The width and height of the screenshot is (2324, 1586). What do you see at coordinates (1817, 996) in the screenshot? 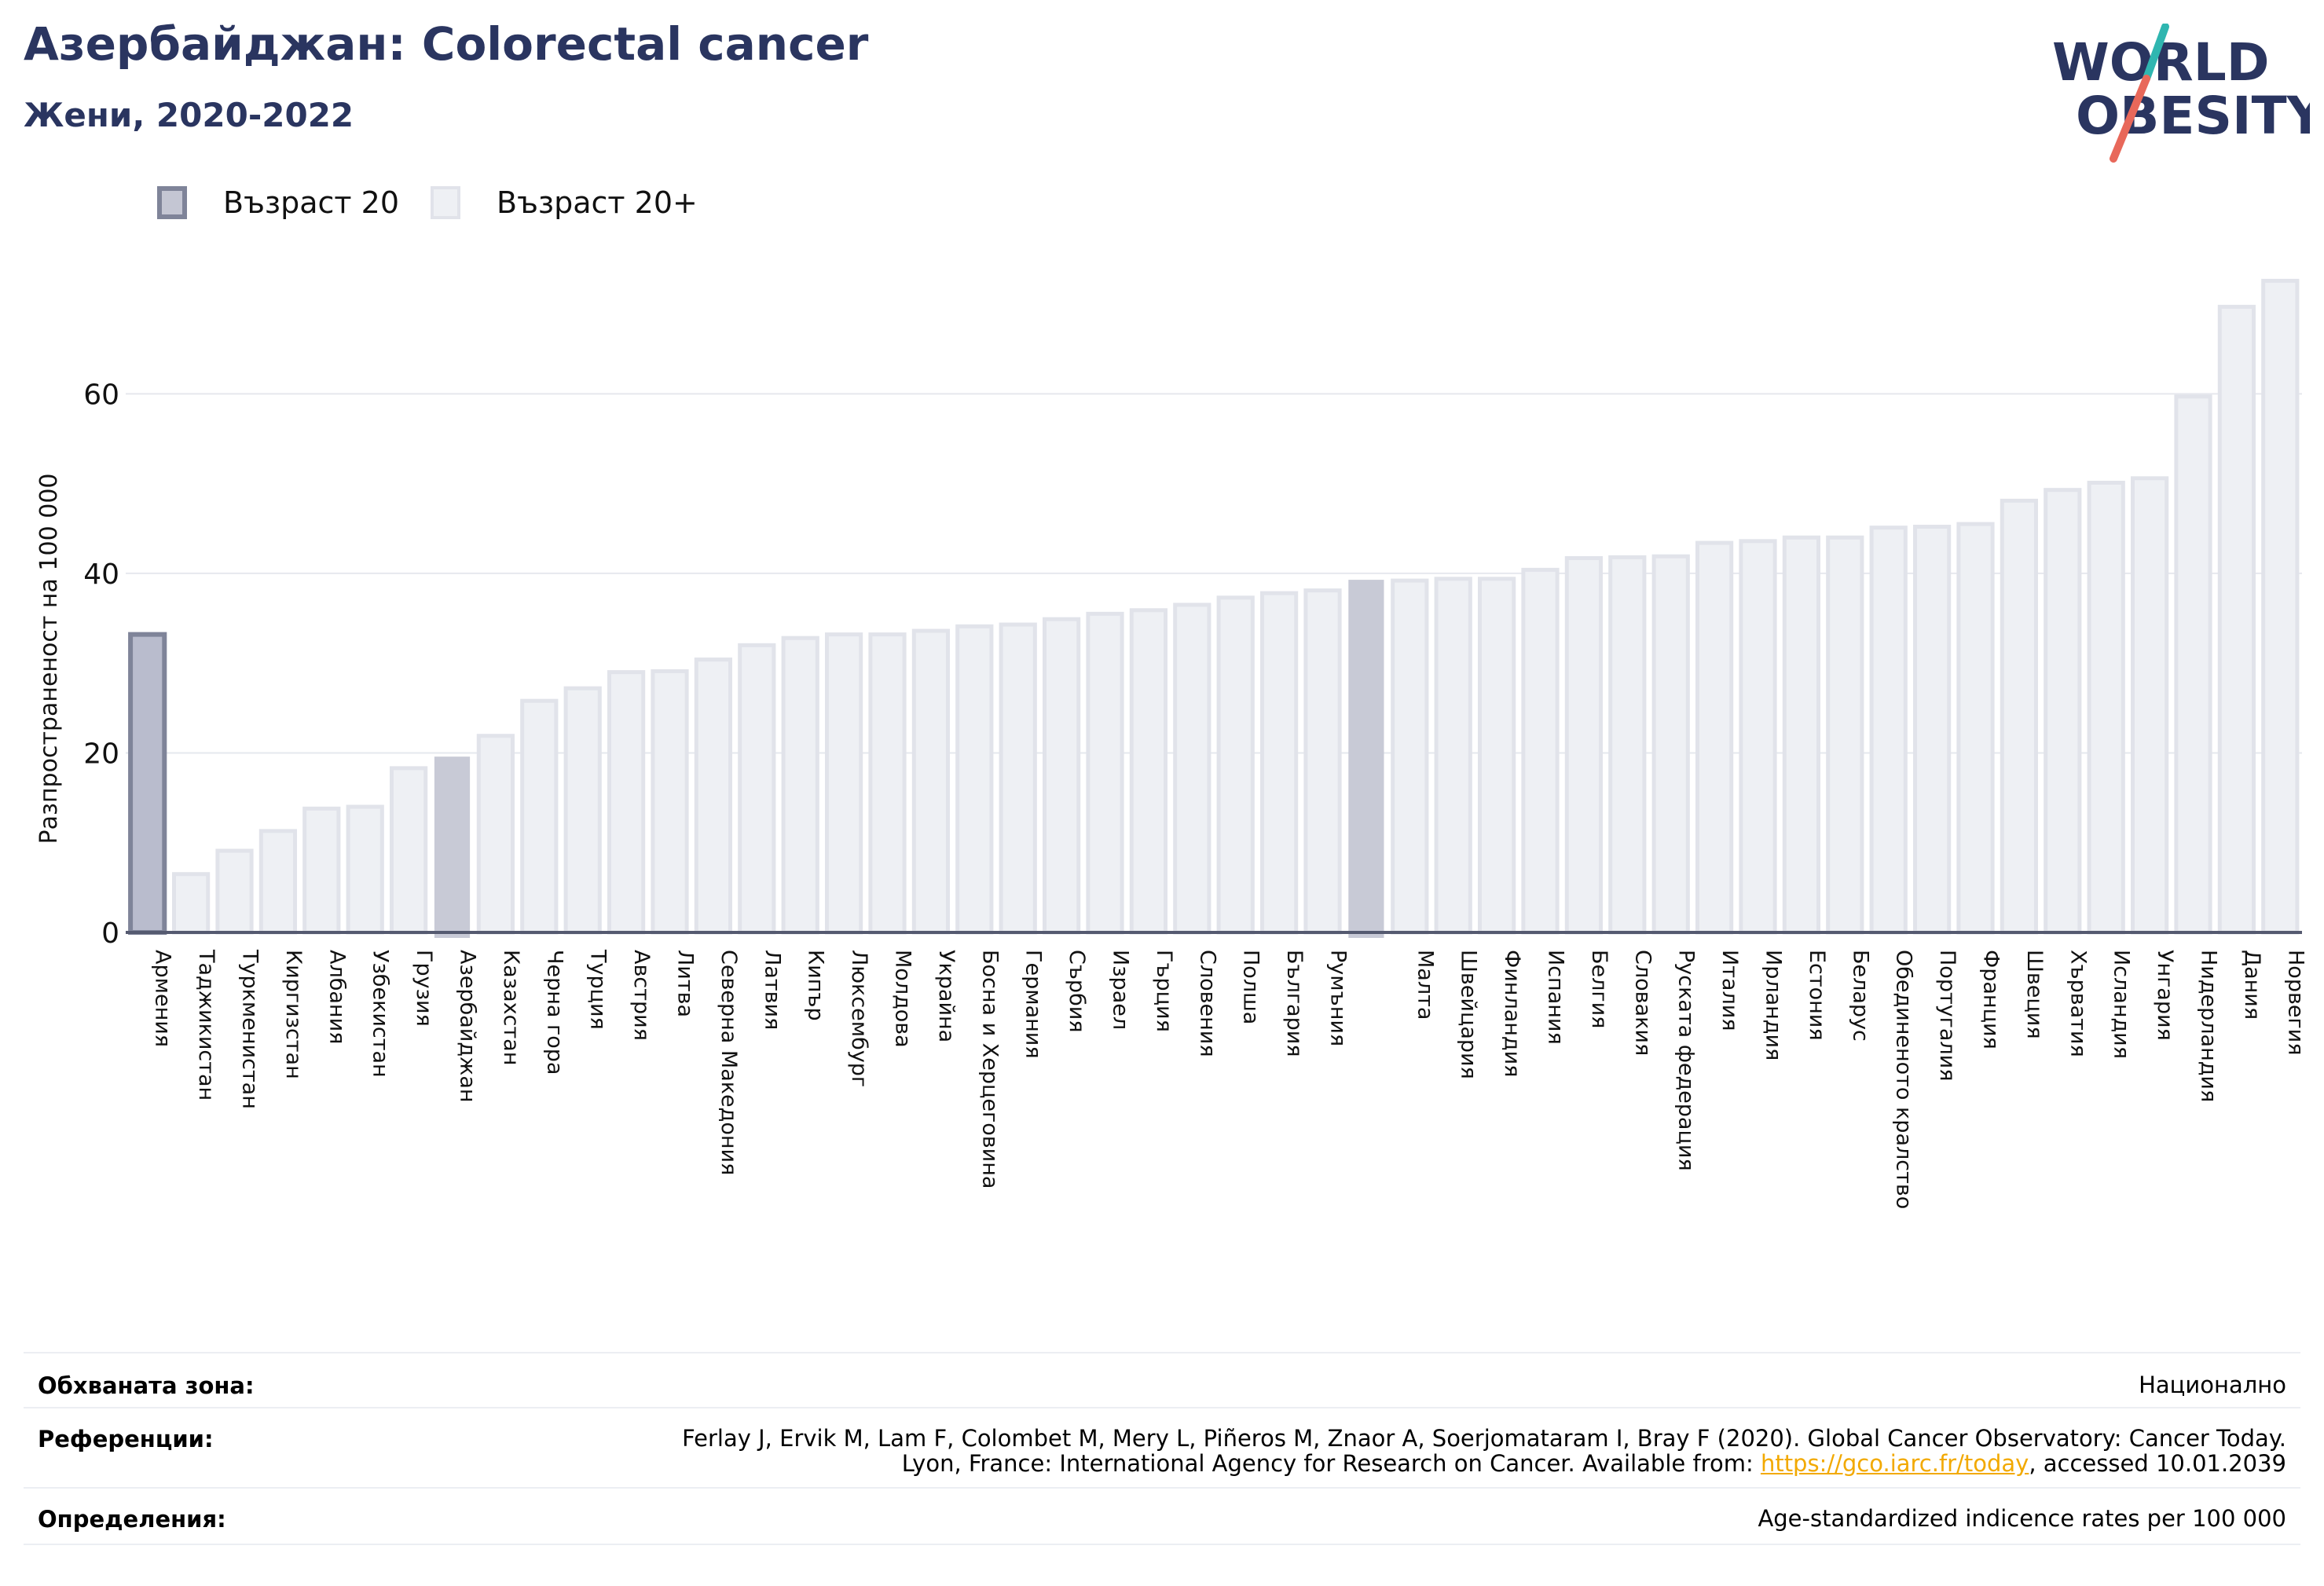
I see `x-tick-label: Естония` at bounding box center [1817, 996].